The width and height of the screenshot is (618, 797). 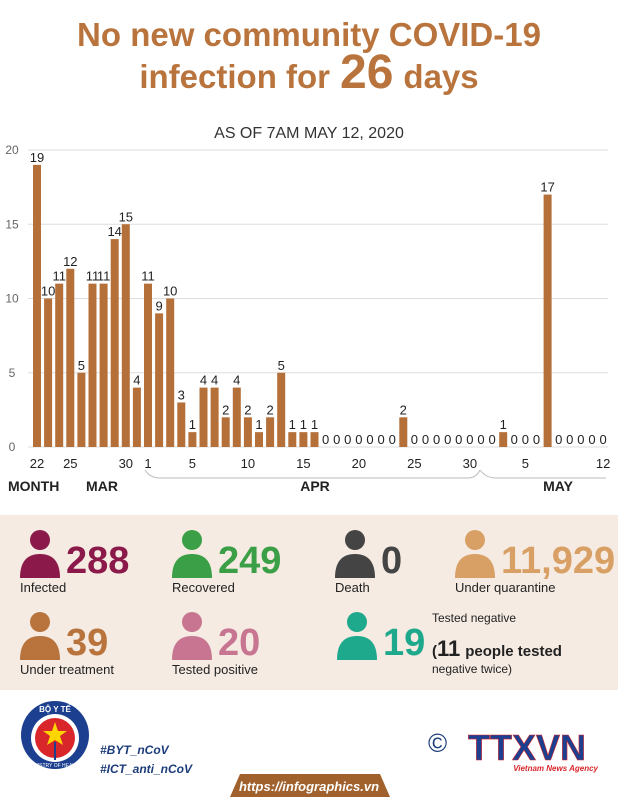 I want to click on y-tick-label: 20, so click(x=12, y=150).